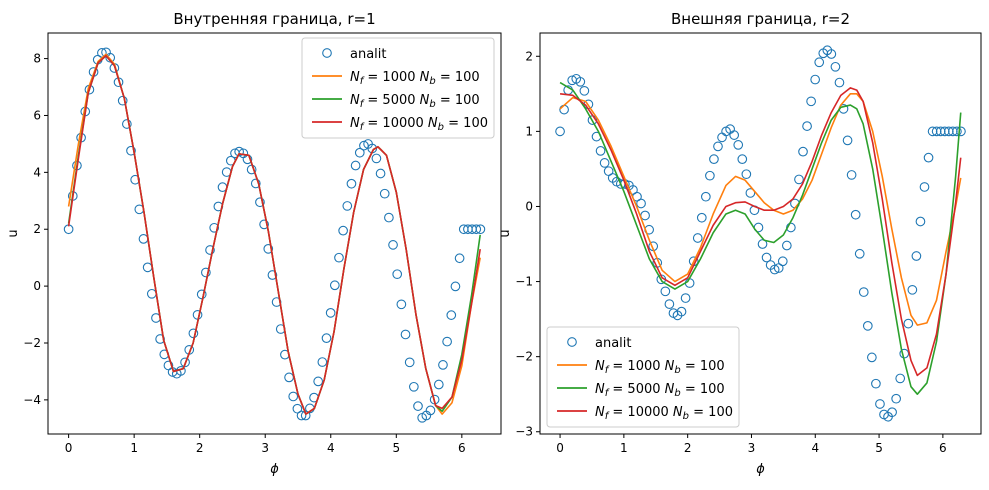 Image resolution: width=989 pixels, height=490 pixels. Describe the element at coordinates (37, 59) in the screenshot. I see `y-tick-label: 8` at that location.